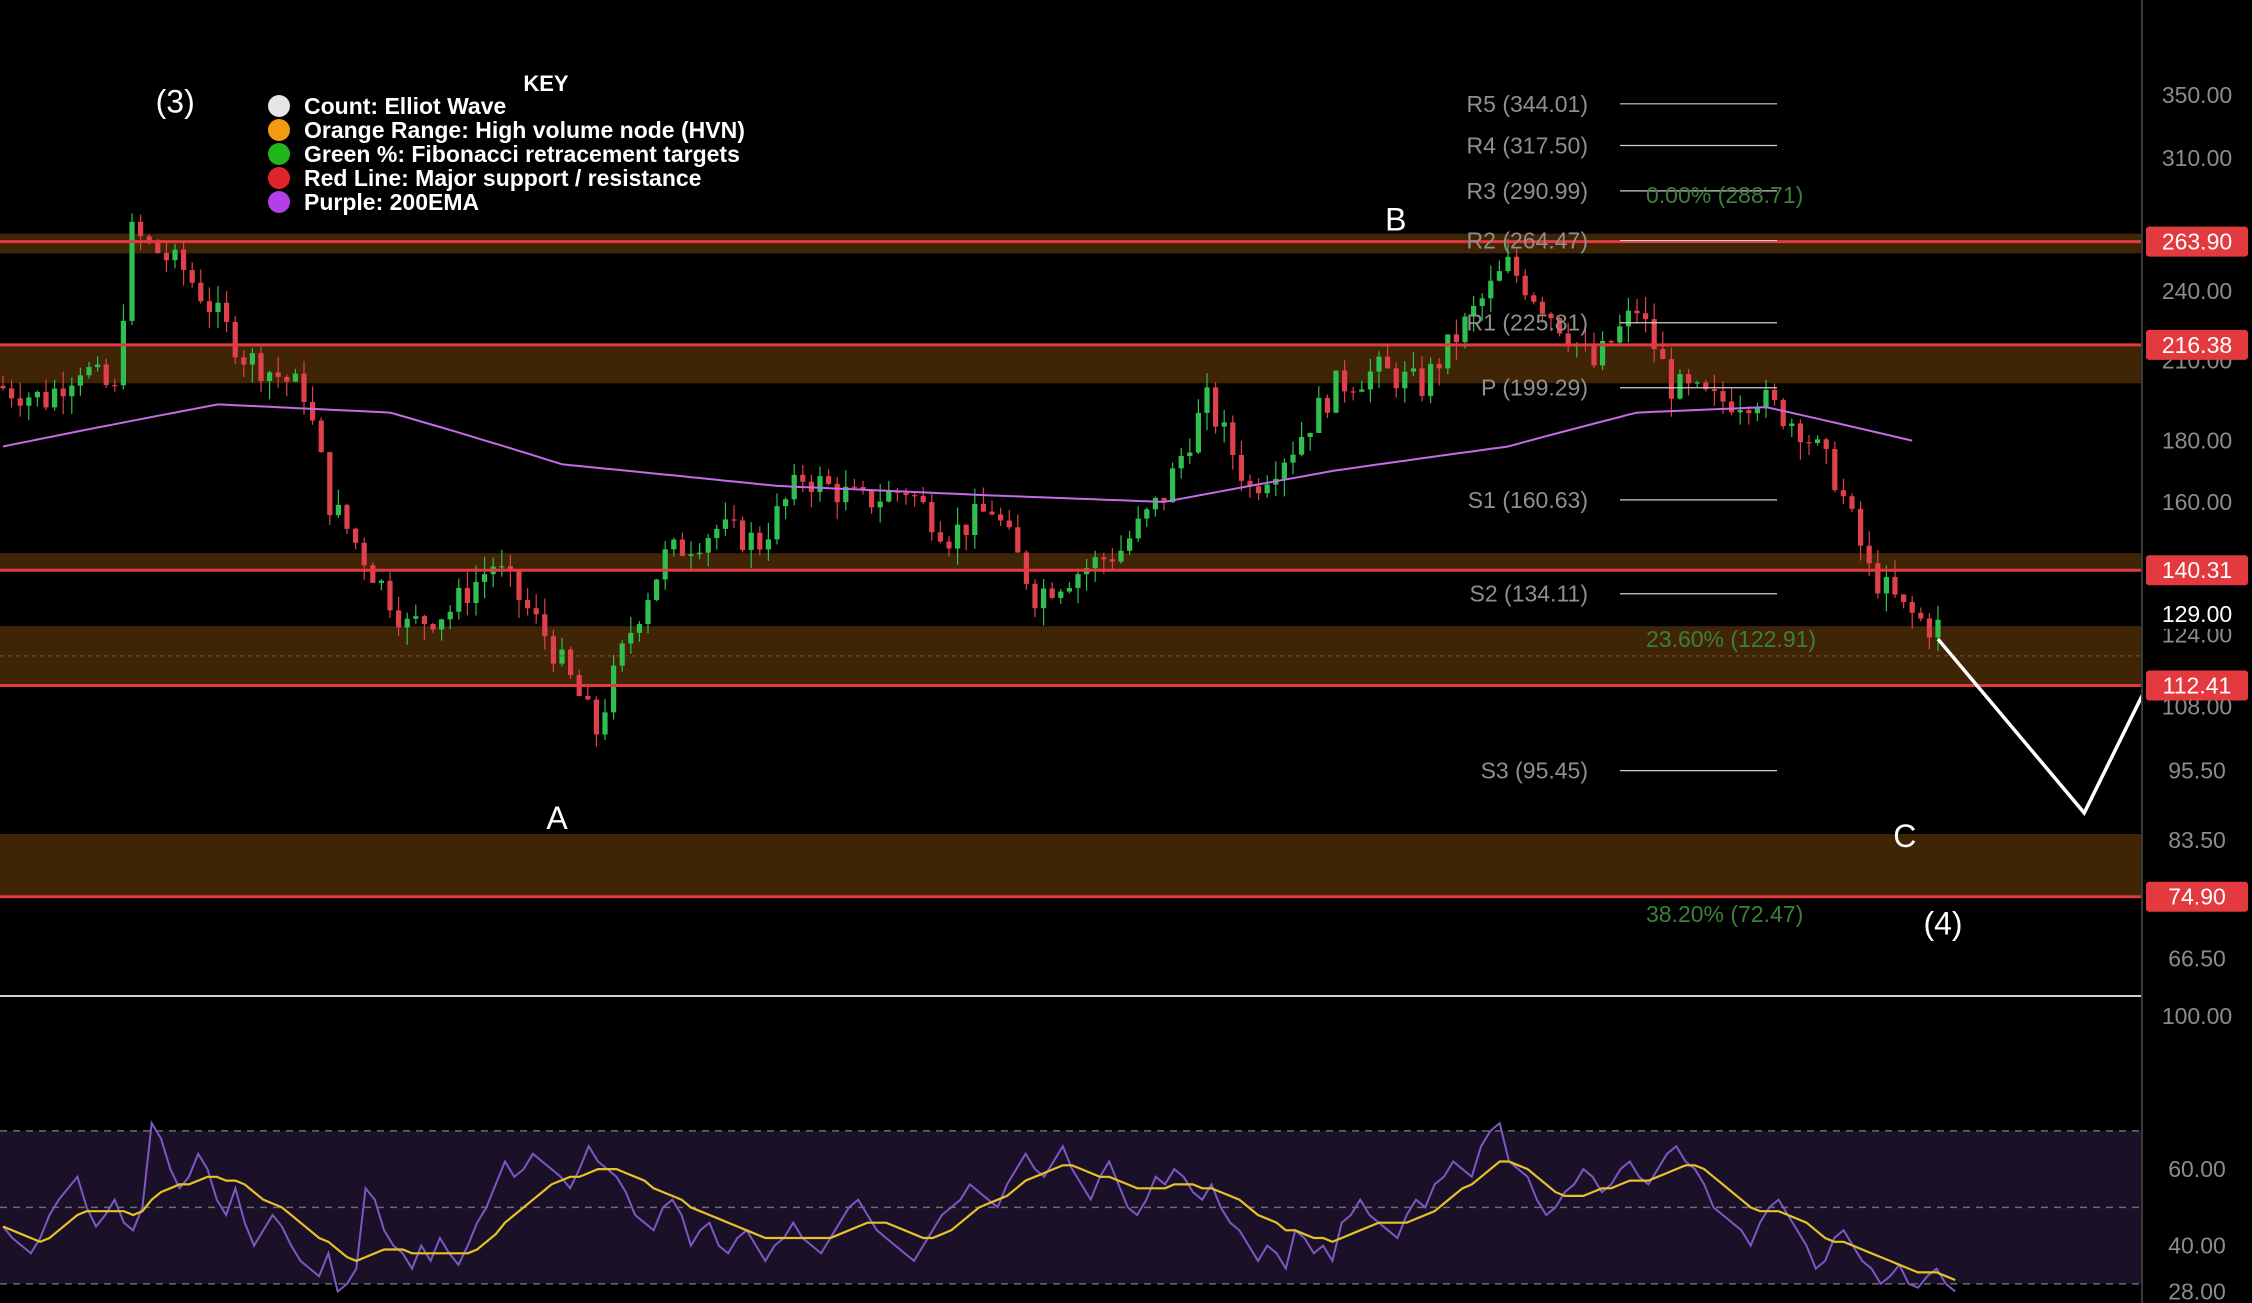 The image size is (2252, 1303). What do you see at coordinates (2197, 95) in the screenshot?
I see `y-tick-label: 350.00` at bounding box center [2197, 95].